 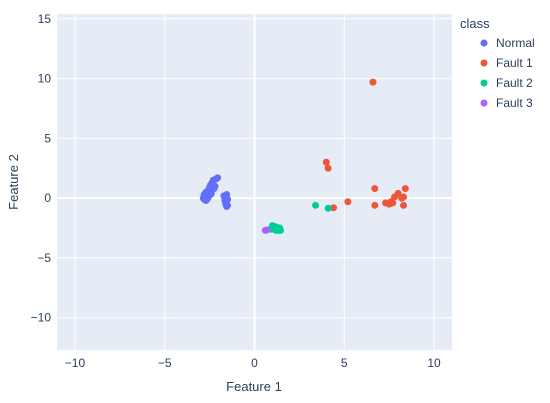 I want to click on x-tick-label: 0, so click(x=254, y=363).